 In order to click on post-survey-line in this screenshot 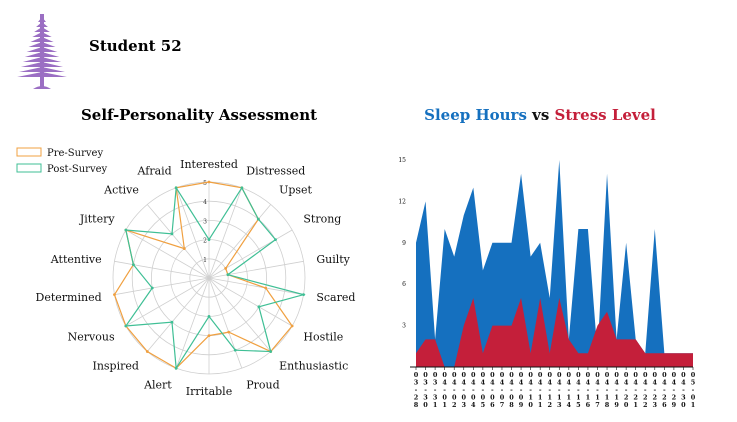, I will do `click(215, 278)`.